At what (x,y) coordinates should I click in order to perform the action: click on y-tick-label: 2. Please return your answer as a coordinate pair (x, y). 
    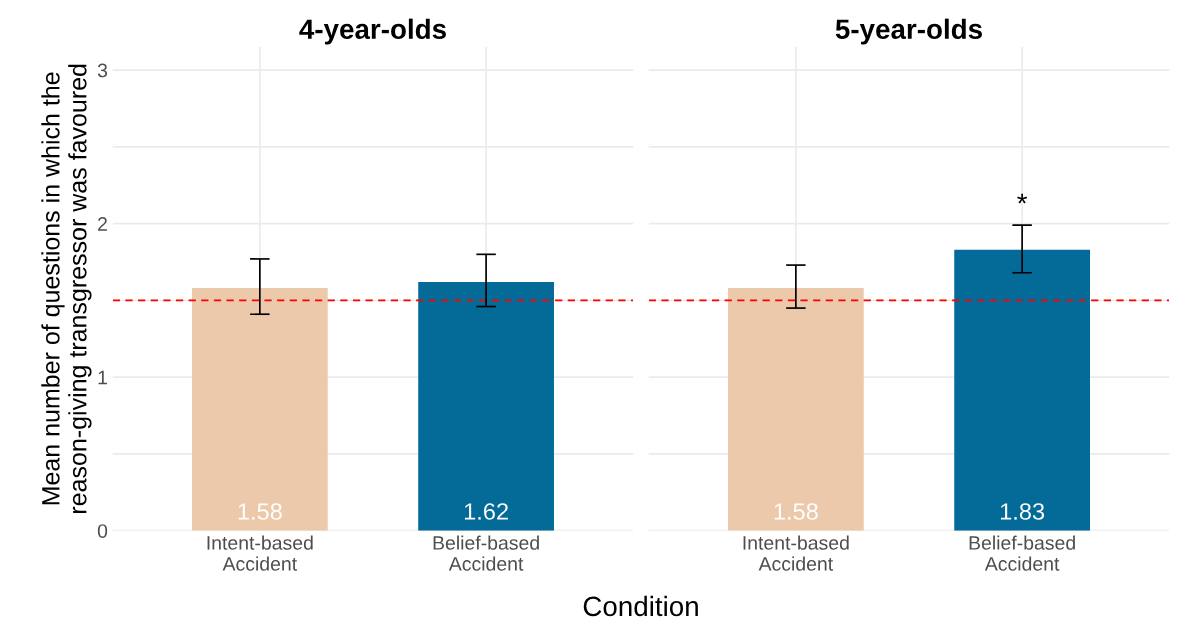
    Looking at the image, I should click on (102, 224).